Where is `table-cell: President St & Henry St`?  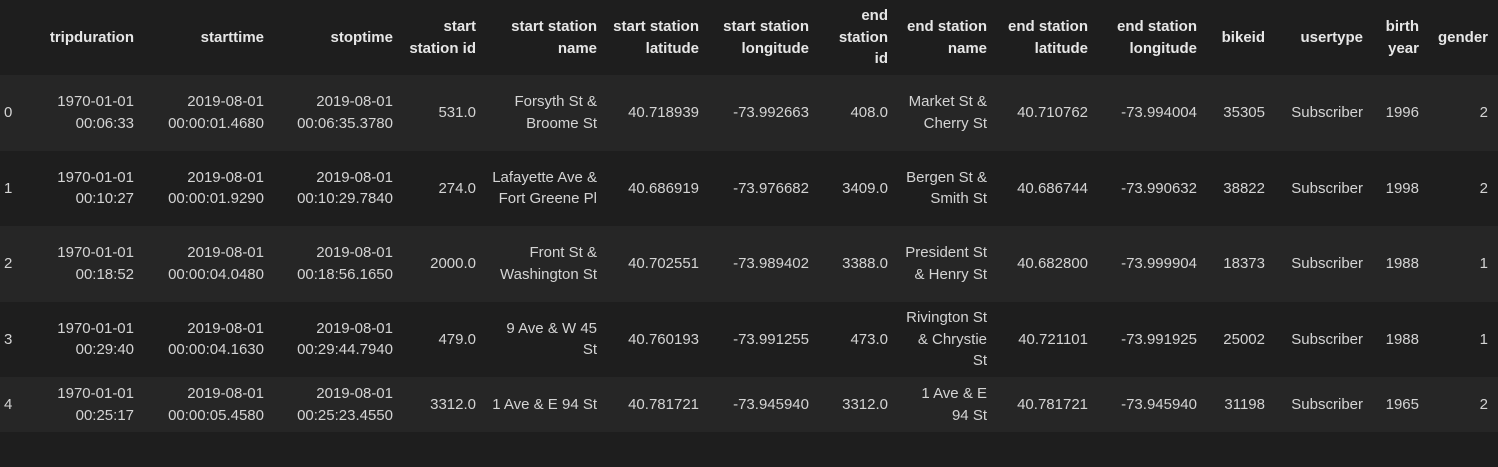 table-cell: President St & Henry St is located at coordinates (947, 264).